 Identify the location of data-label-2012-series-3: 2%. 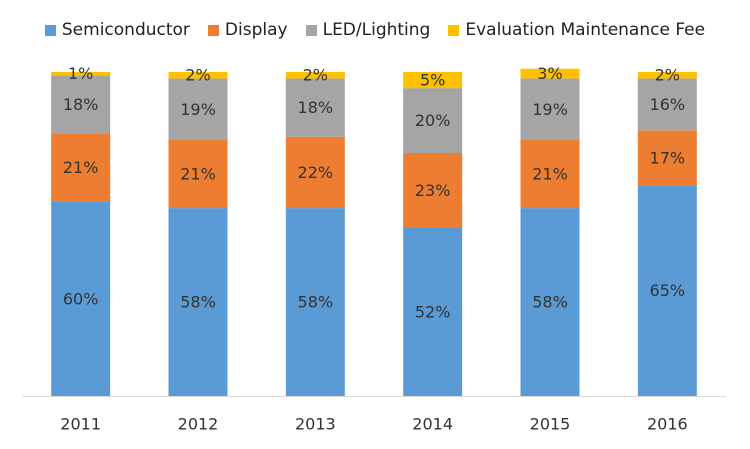
(197, 75).